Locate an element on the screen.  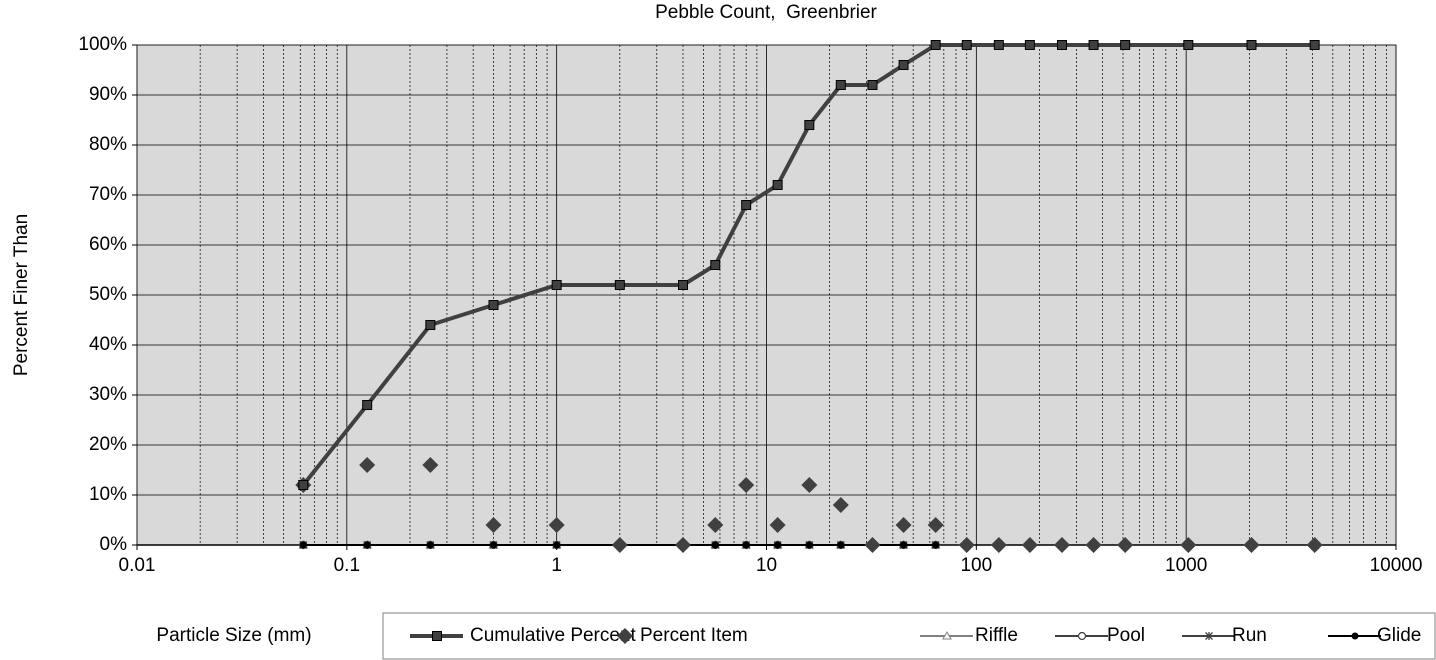
x-tick-label: 1000 is located at coordinates (1186, 565).